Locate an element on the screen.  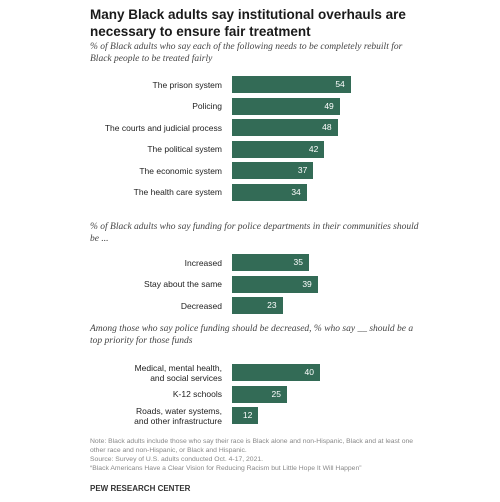
value-label: 12 is located at coordinates (247, 415).